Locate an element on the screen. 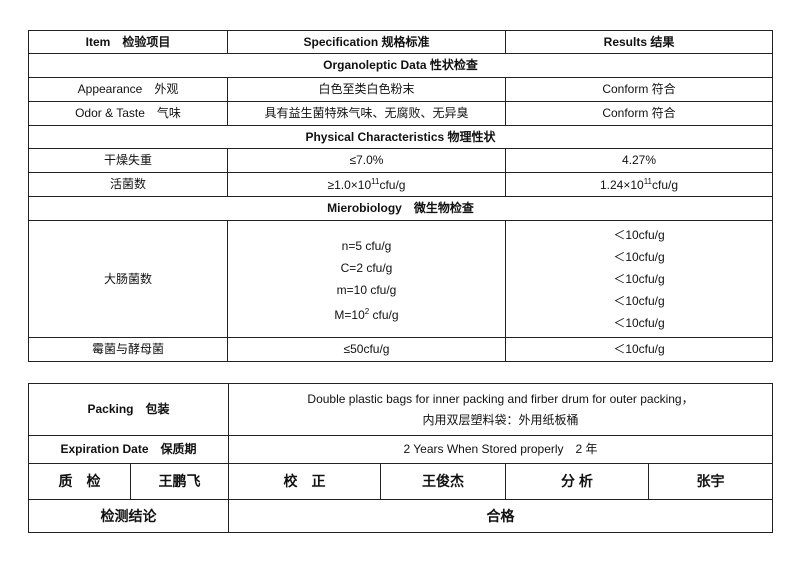 The height and width of the screenshot is (563, 800). conclusion-label: 检测结论 is located at coordinates (128, 516).